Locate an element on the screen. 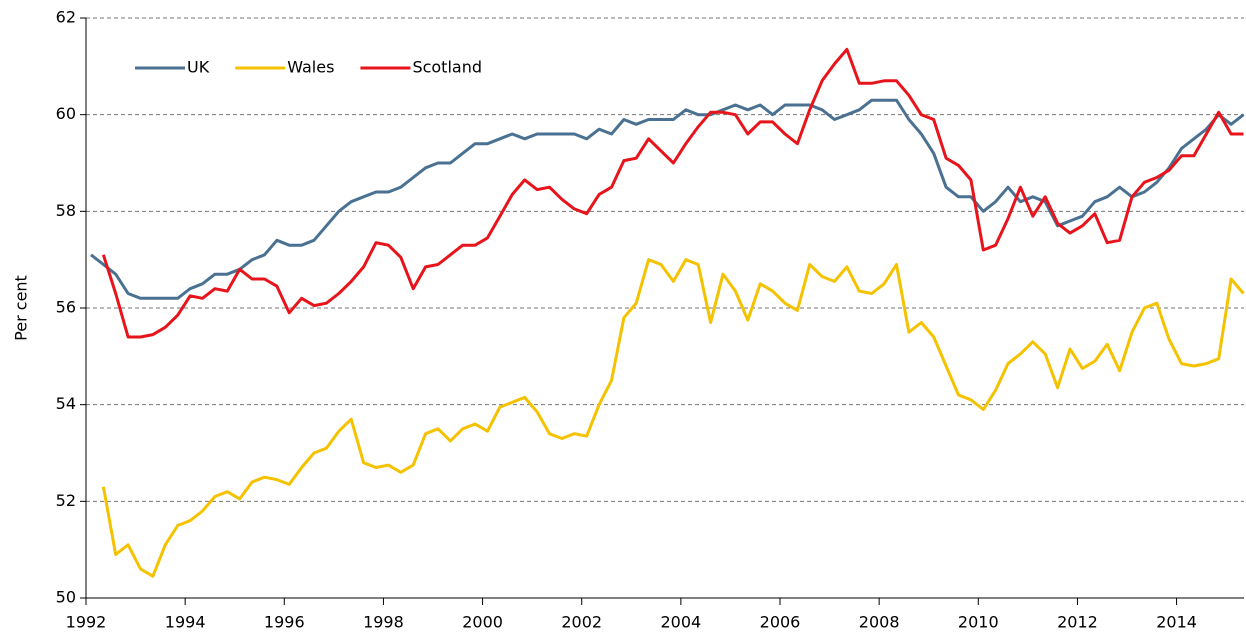  x-tick-label: 1992 is located at coordinates (86, 622).